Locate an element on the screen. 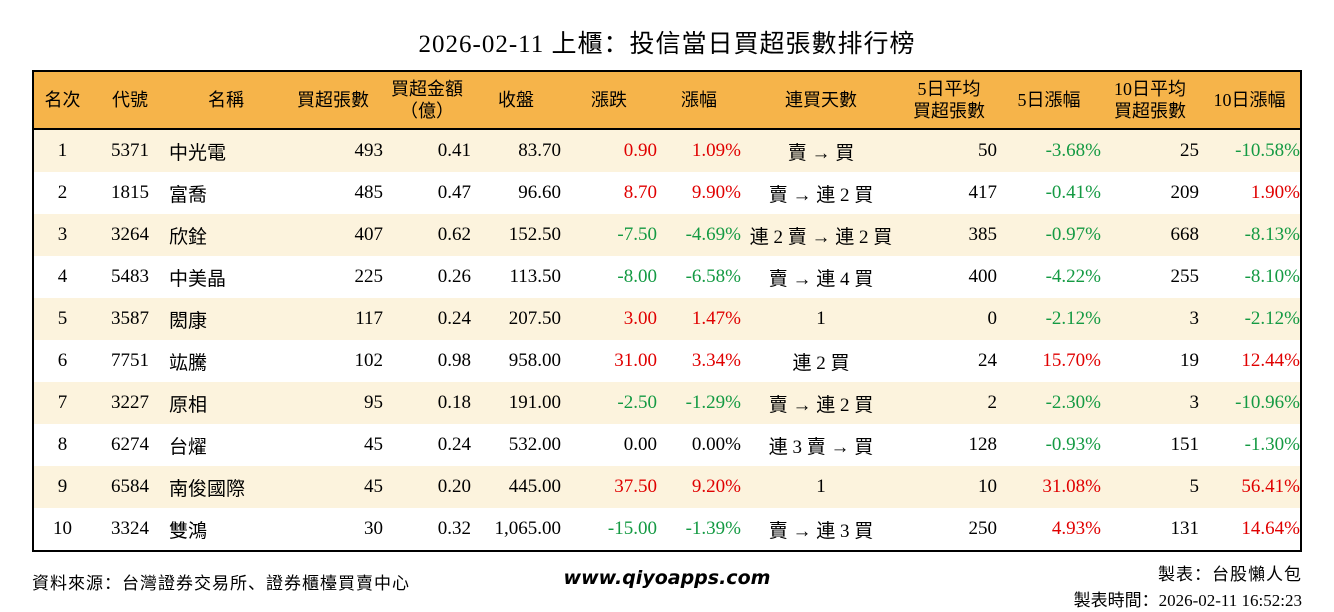  avg5-volume-cell: 10 is located at coordinates (987, 486).